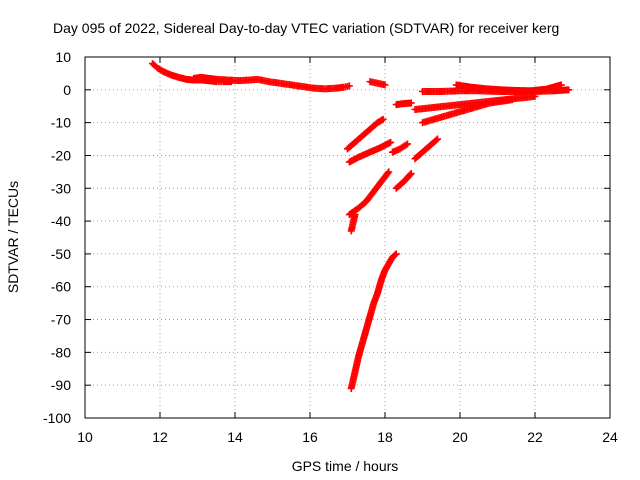 This screenshot has width=640, height=480. I want to click on x-tick-label: 10, so click(85, 437).